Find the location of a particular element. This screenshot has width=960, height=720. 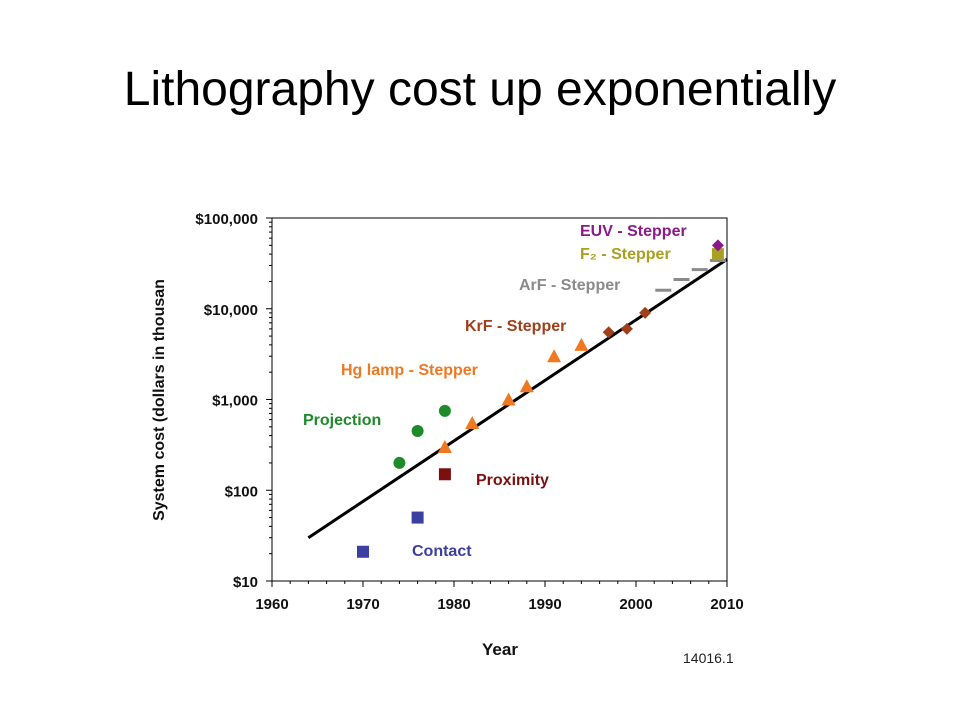

series-label: Projection is located at coordinates (342, 420).